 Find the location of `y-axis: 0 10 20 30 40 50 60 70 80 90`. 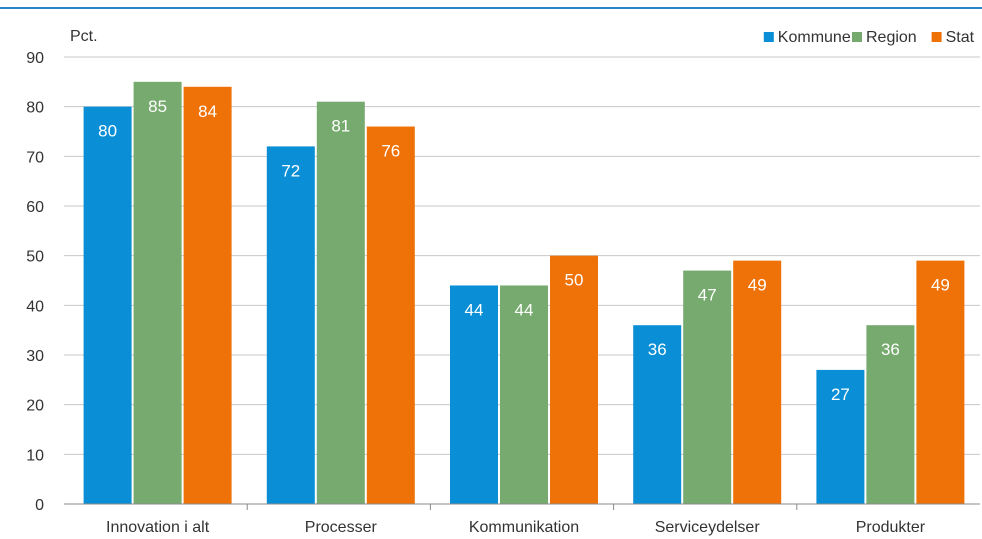

y-axis: 0 10 20 30 40 50 60 70 80 90 is located at coordinates (35, 282).